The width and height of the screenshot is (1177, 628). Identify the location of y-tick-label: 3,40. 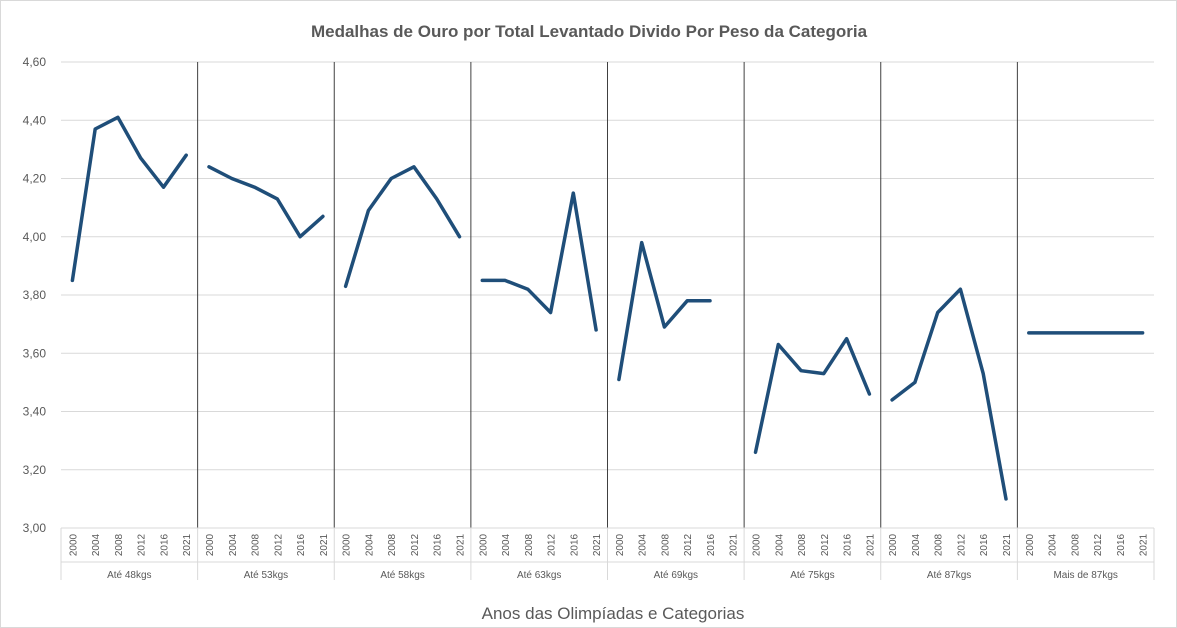
(35, 412).